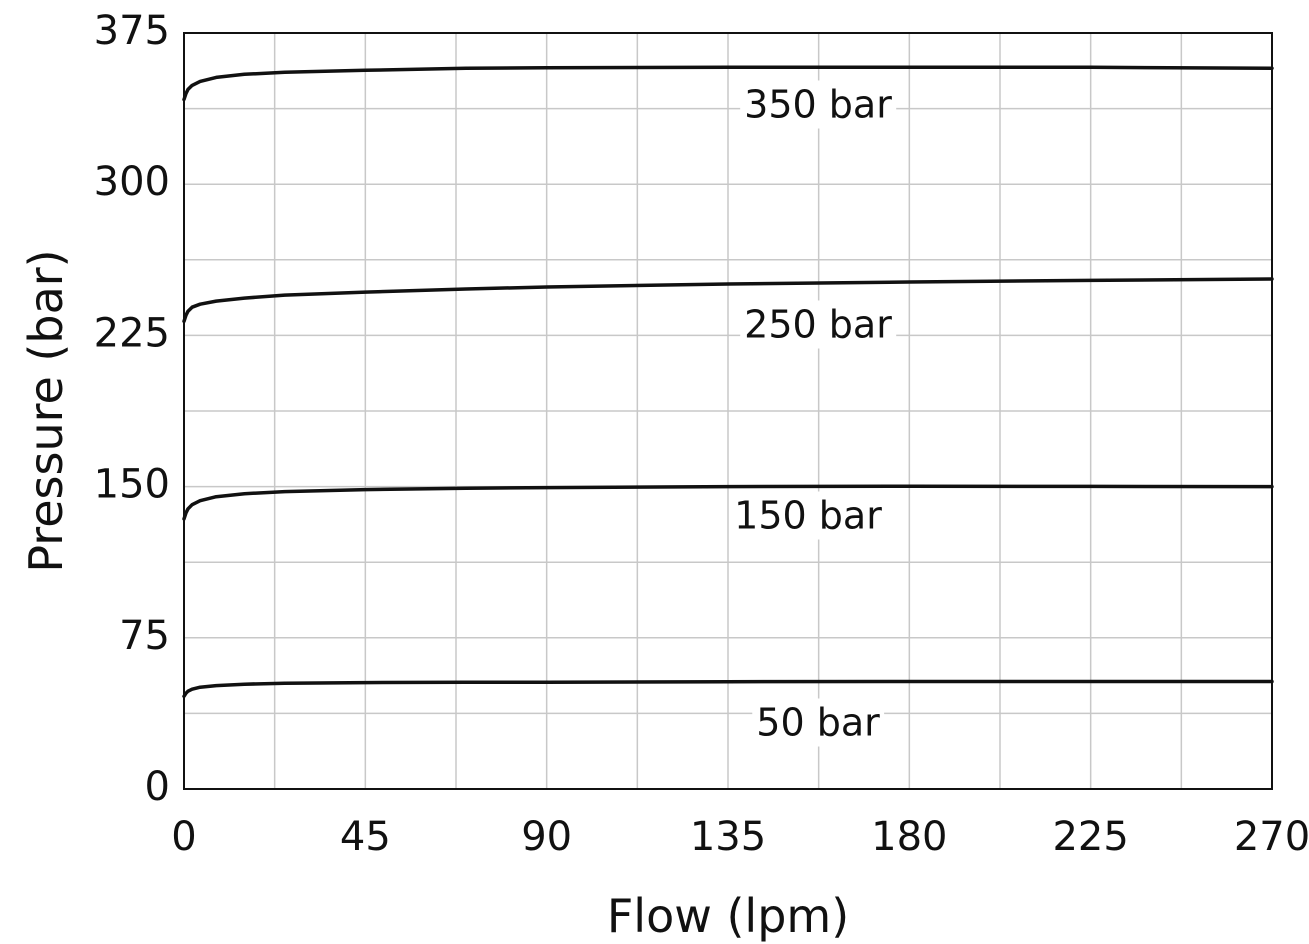  What do you see at coordinates (132, 31) in the screenshot?
I see `y-tick-label: 375` at bounding box center [132, 31].